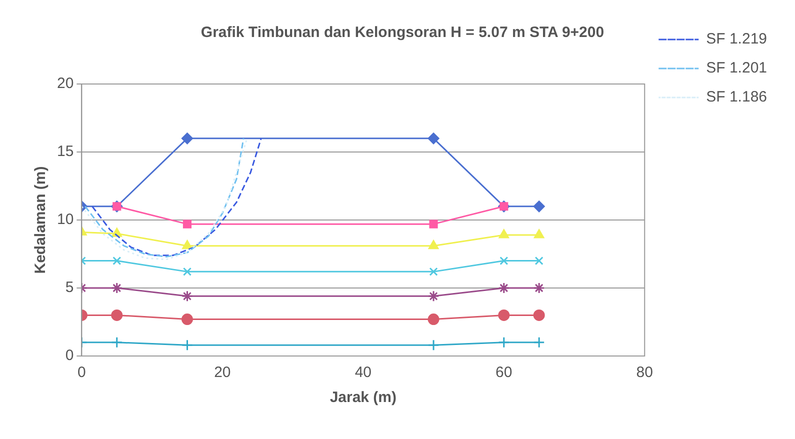 The height and width of the screenshot is (439, 795). I want to click on y-tick-label: 15, so click(65, 151).